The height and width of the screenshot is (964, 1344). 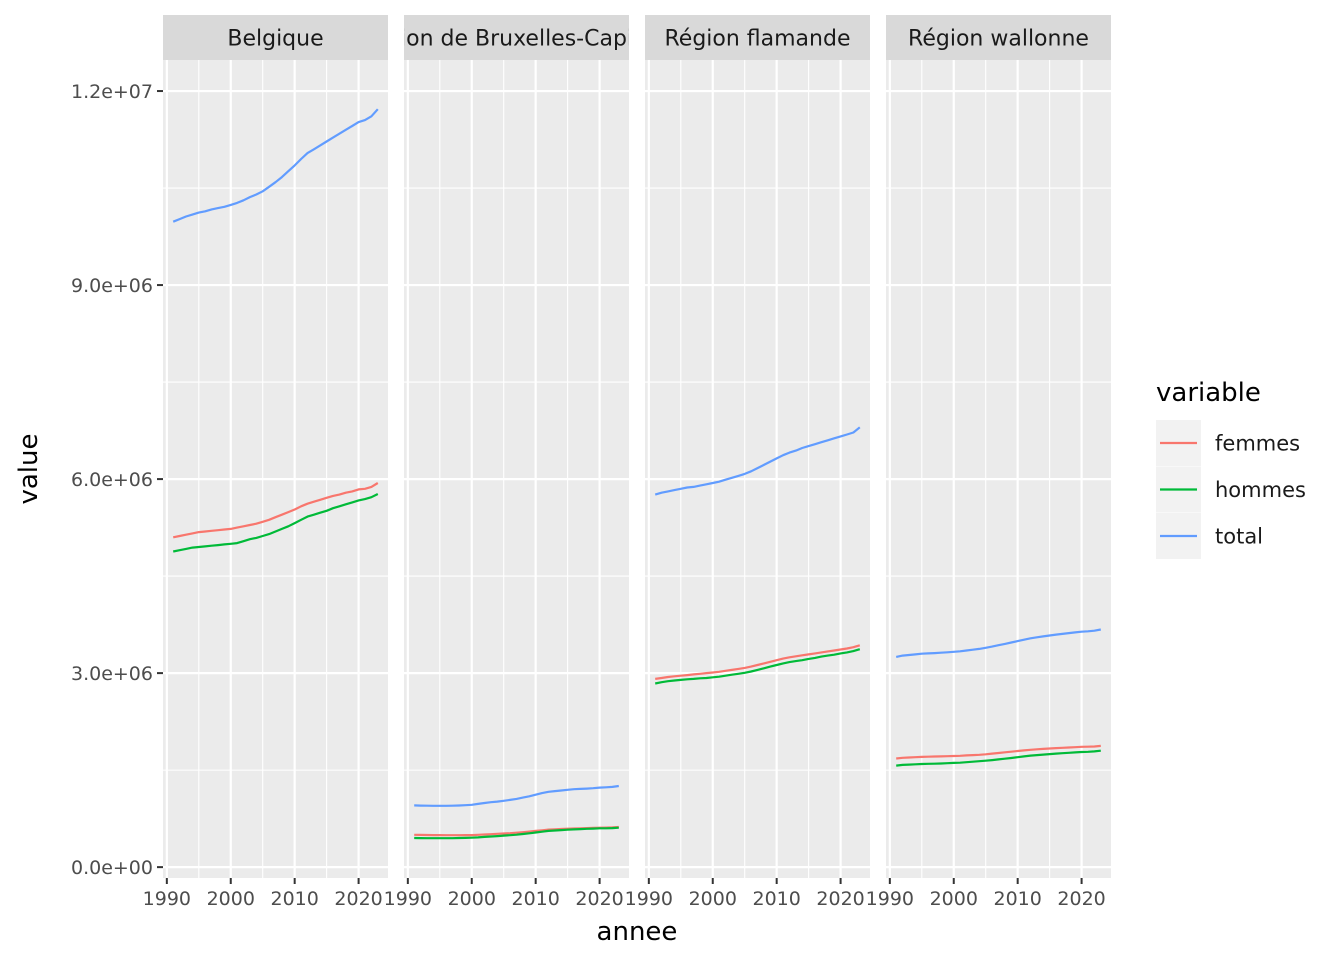 What do you see at coordinates (1208, 393) in the screenshot?
I see `legend-title: variable` at bounding box center [1208, 393].